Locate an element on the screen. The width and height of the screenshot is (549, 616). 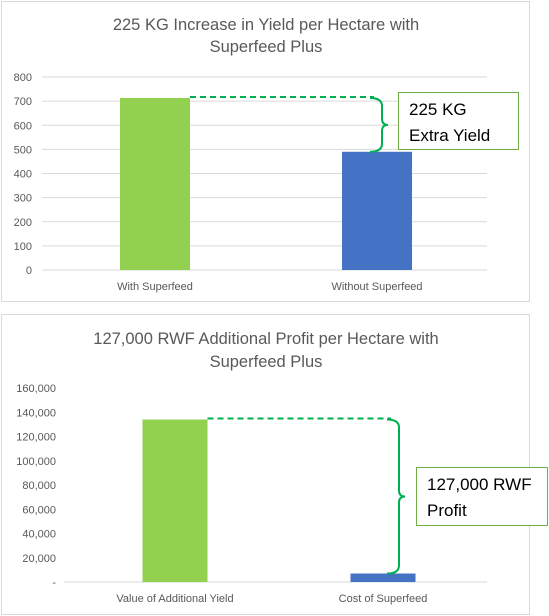
y-tick-label: 800 is located at coordinates (23, 78).